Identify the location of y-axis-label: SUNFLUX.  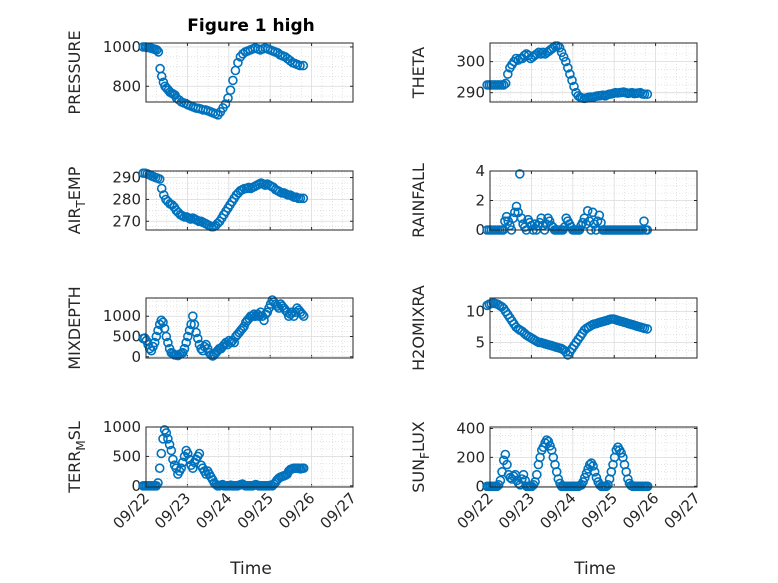
(420, 457).